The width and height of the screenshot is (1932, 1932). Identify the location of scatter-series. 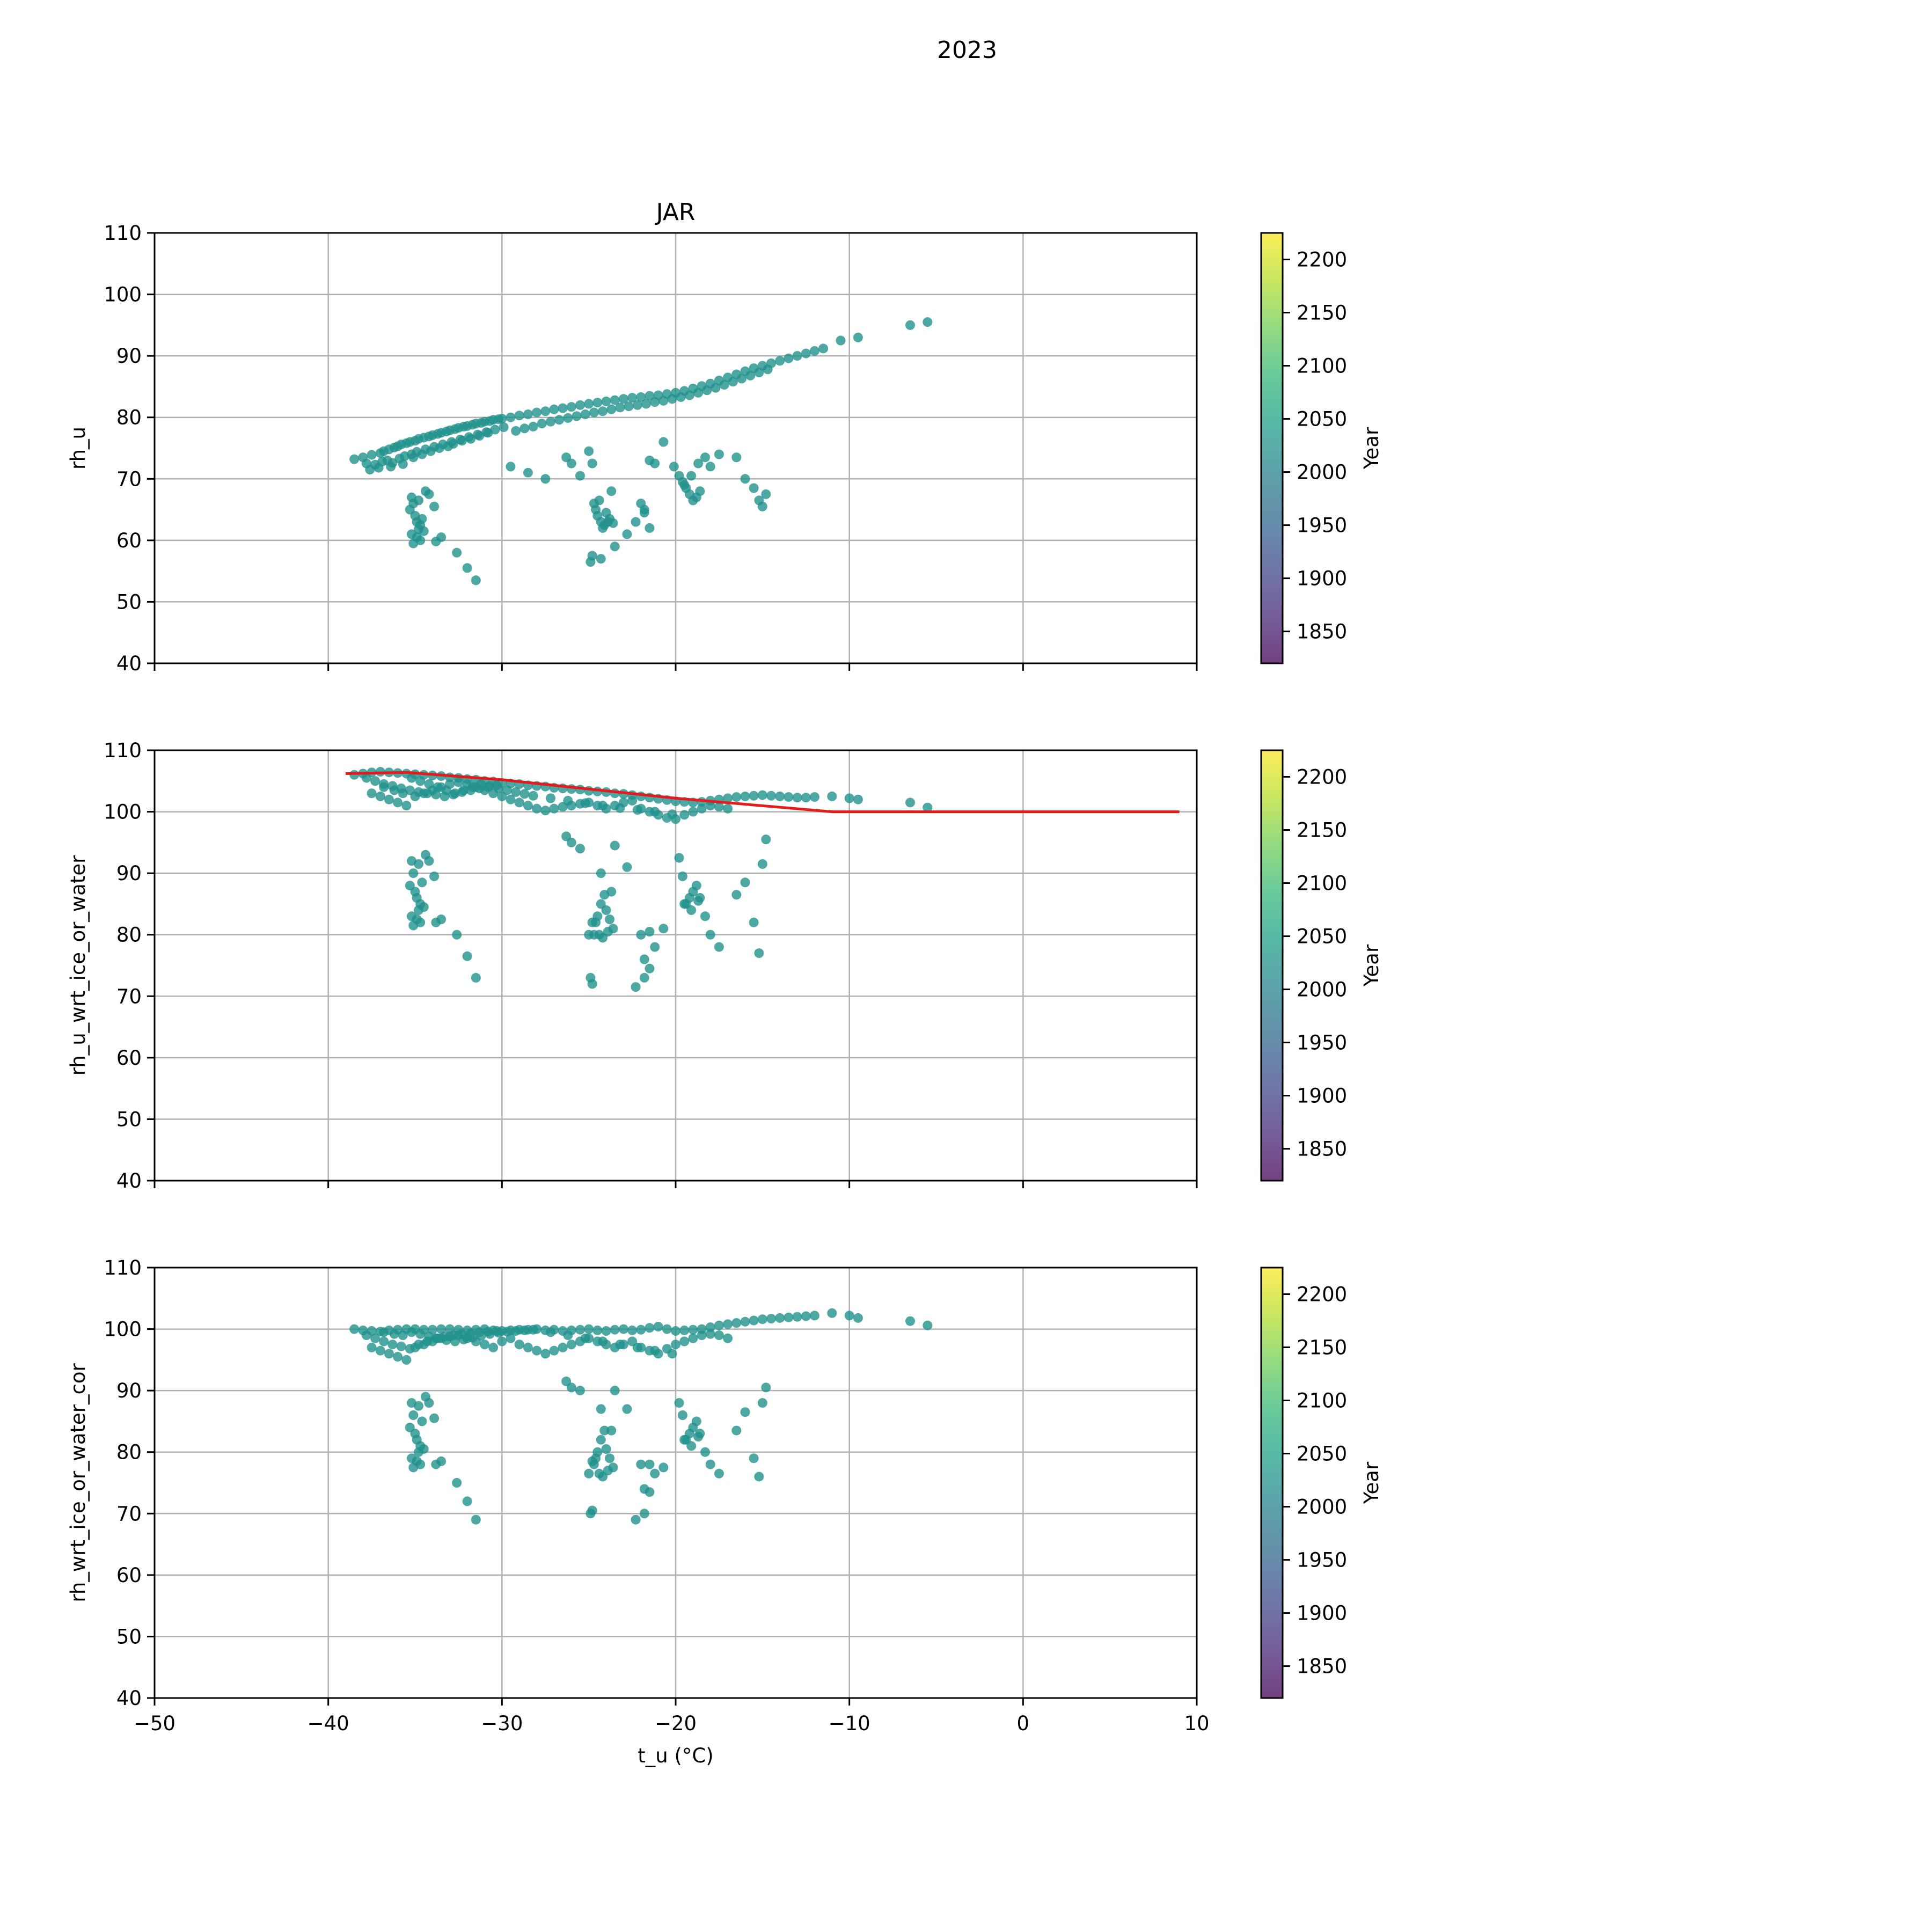
(641, 879).